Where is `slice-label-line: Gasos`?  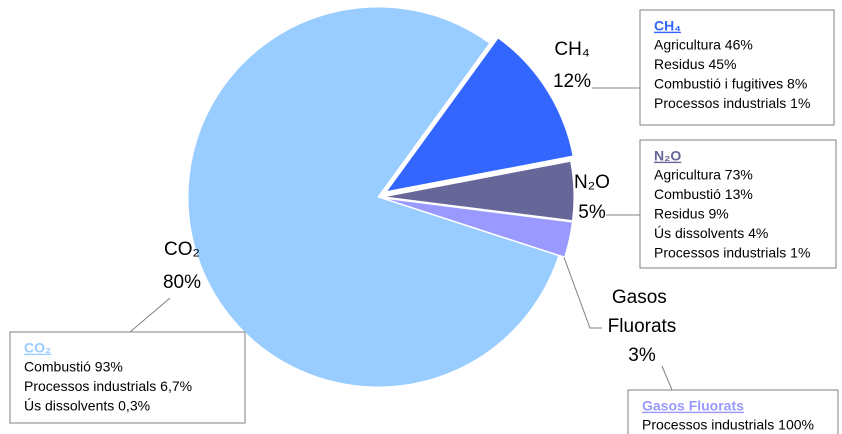
slice-label-line: Gasos is located at coordinates (642, 297).